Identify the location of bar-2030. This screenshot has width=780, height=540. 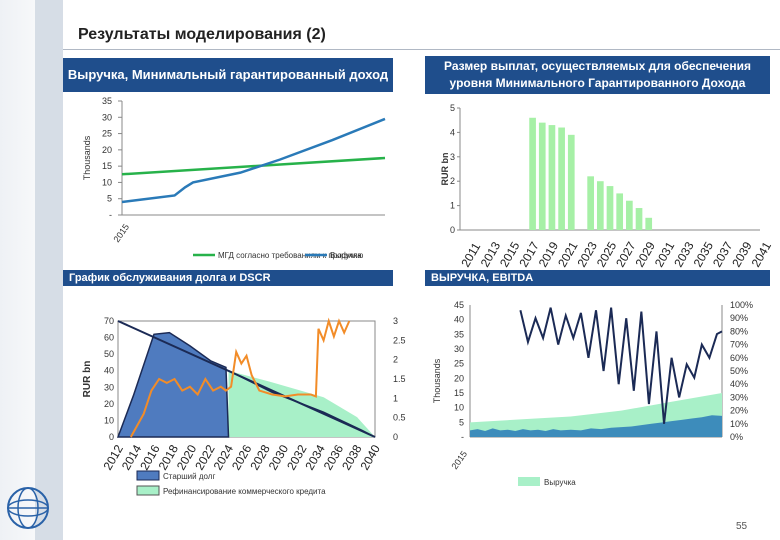
(649, 223).